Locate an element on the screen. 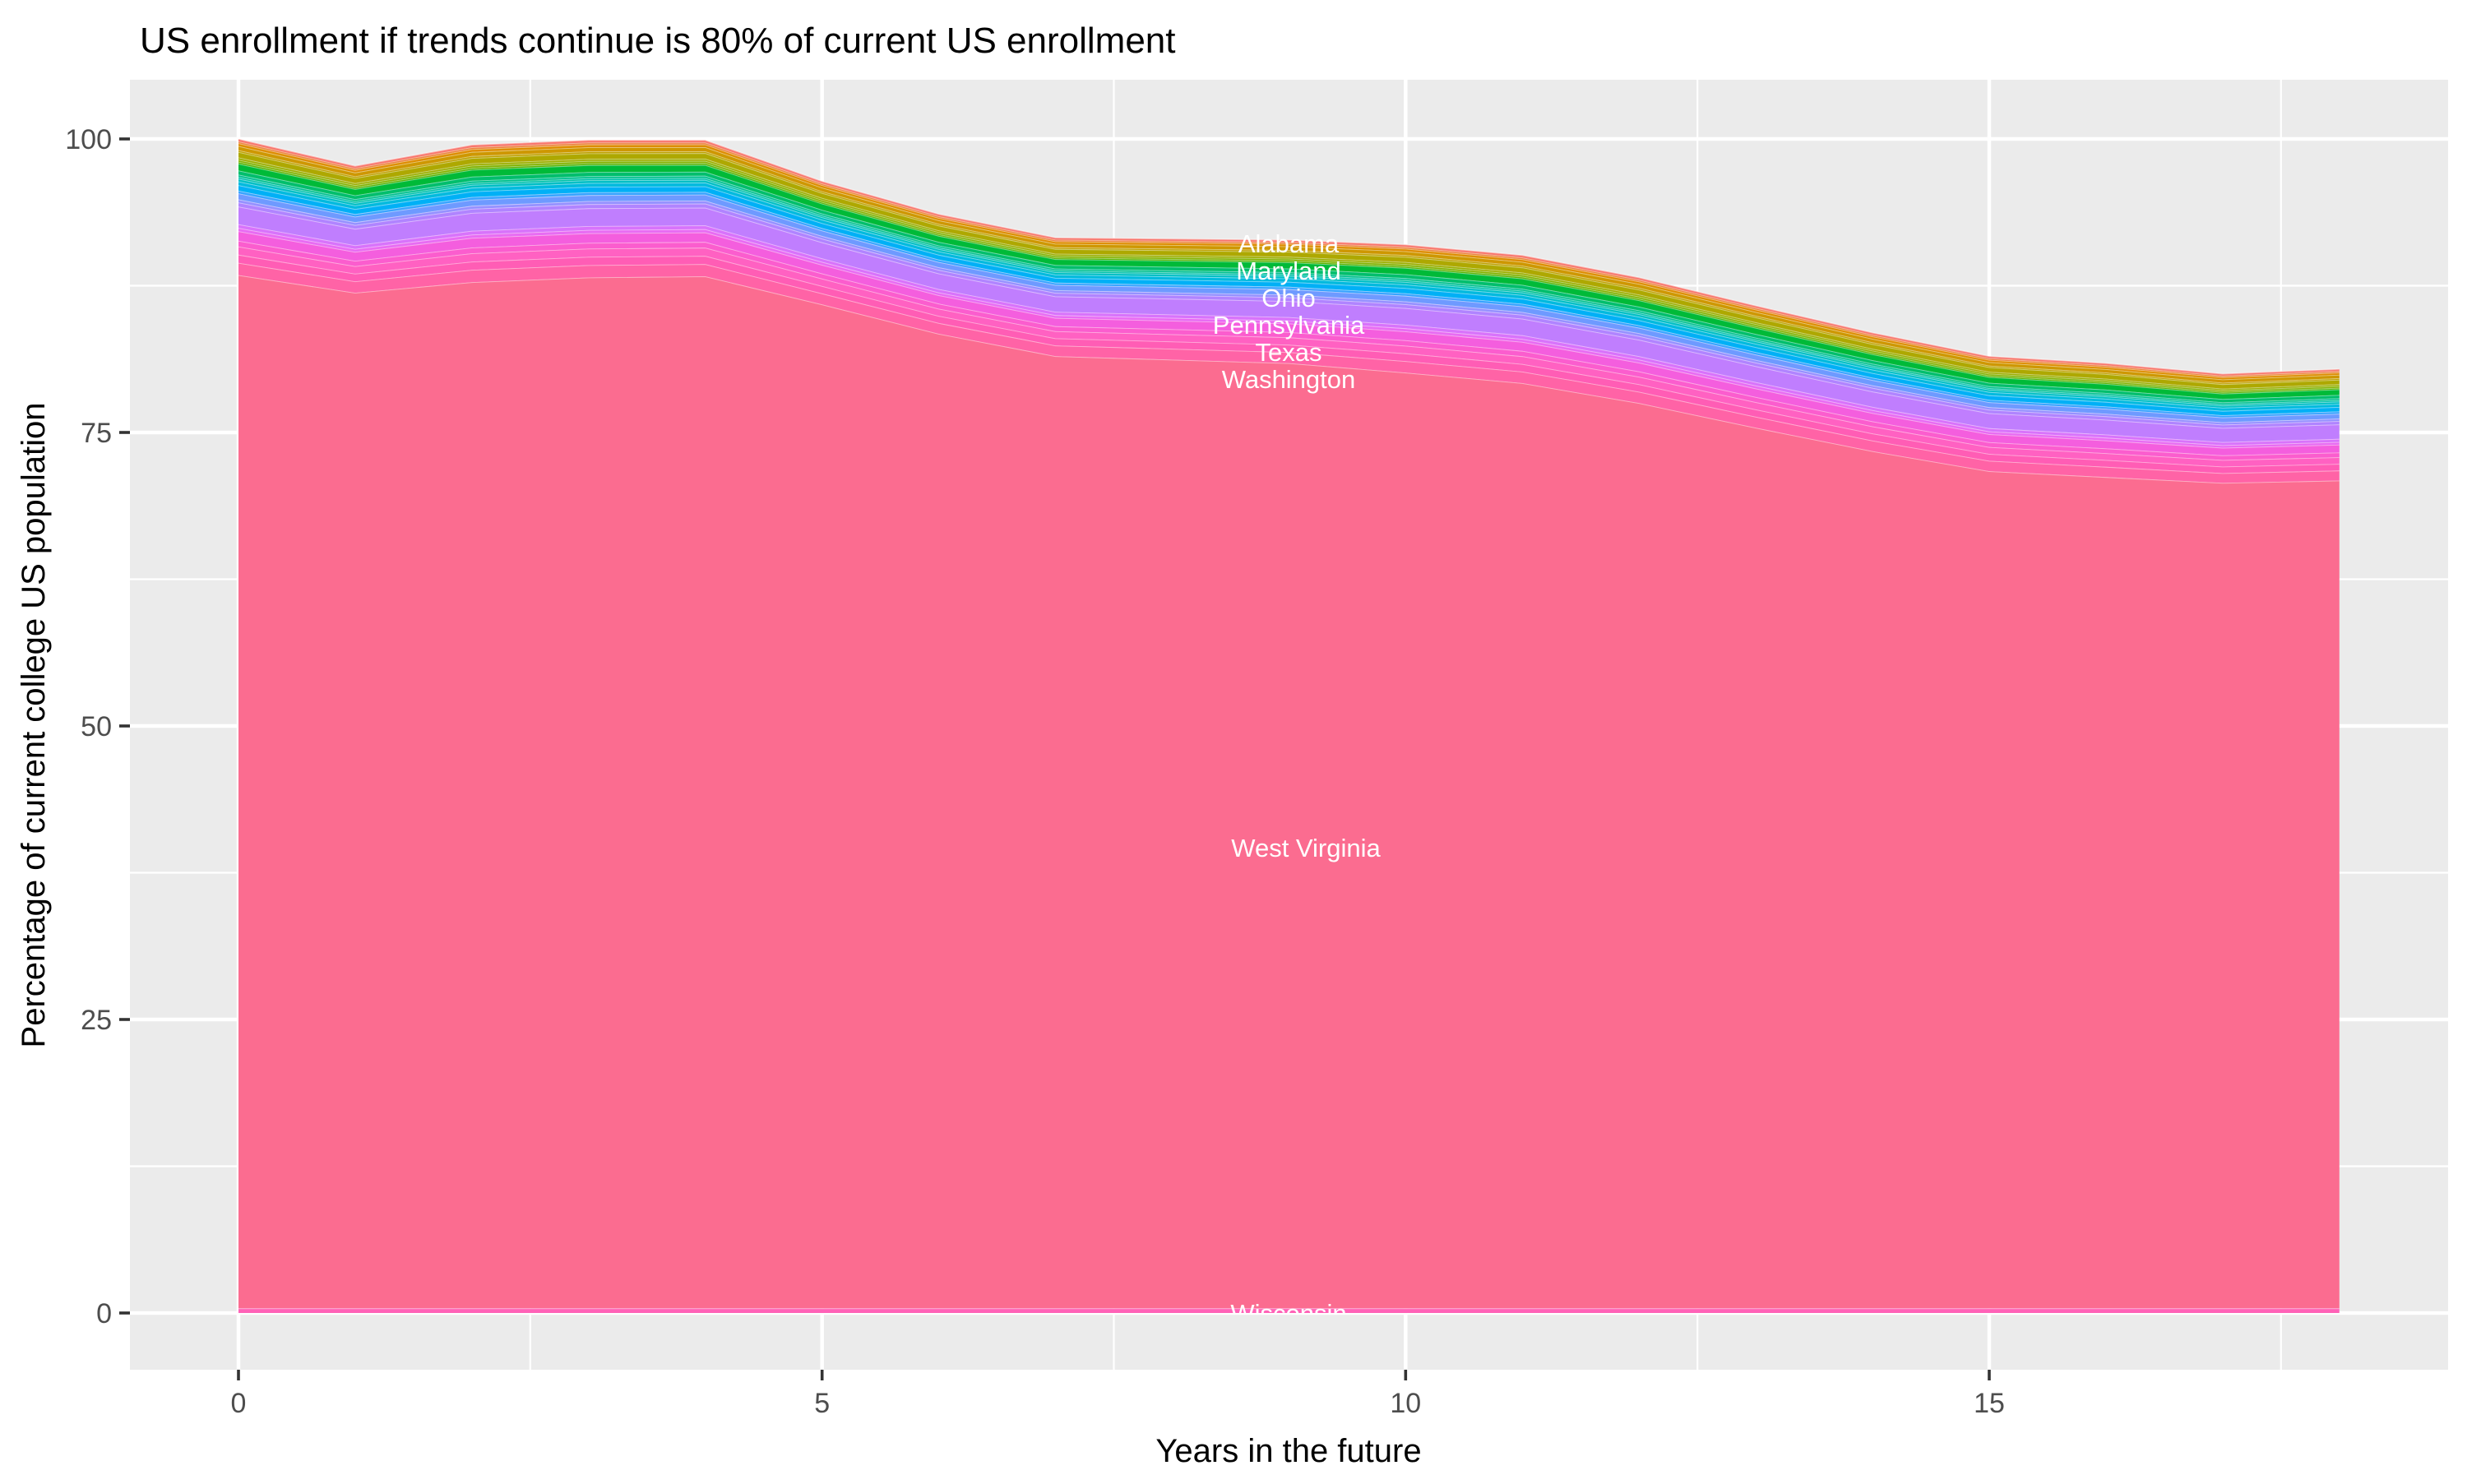  band-top-edge-alabama is located at coordinates (1289, 257).